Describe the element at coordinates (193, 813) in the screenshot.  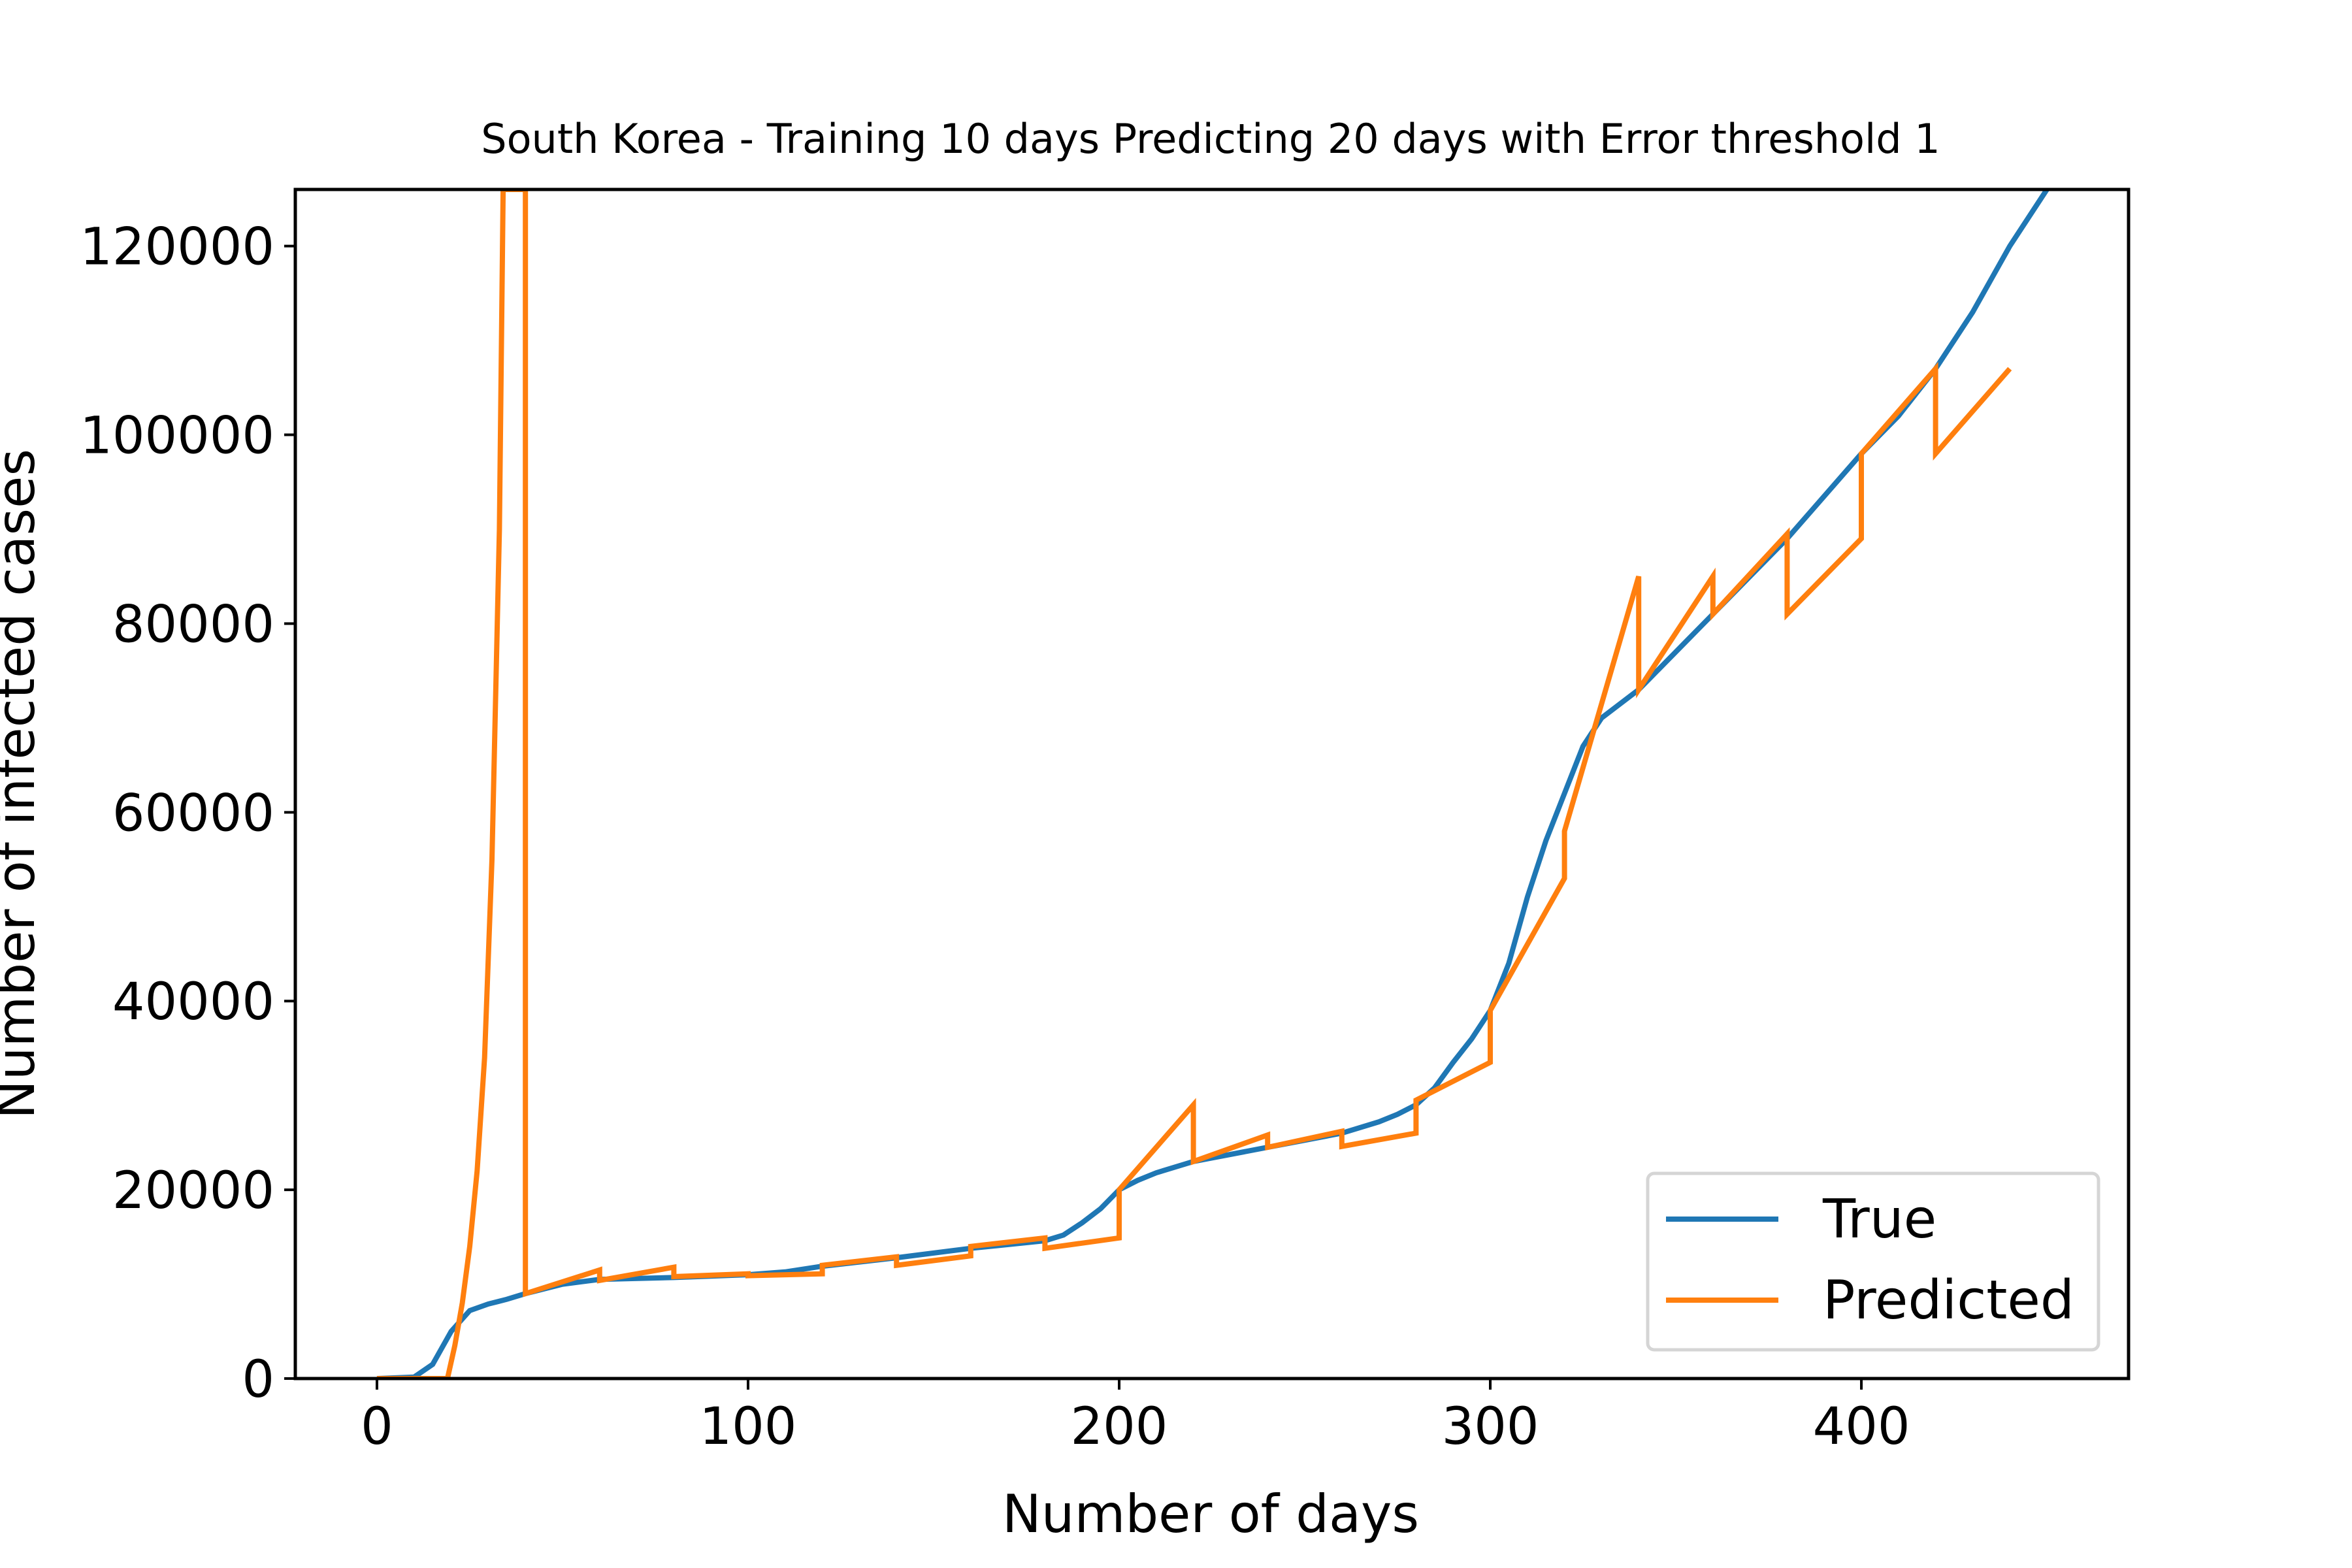
I see `y-tick-label: 60000` at that location.